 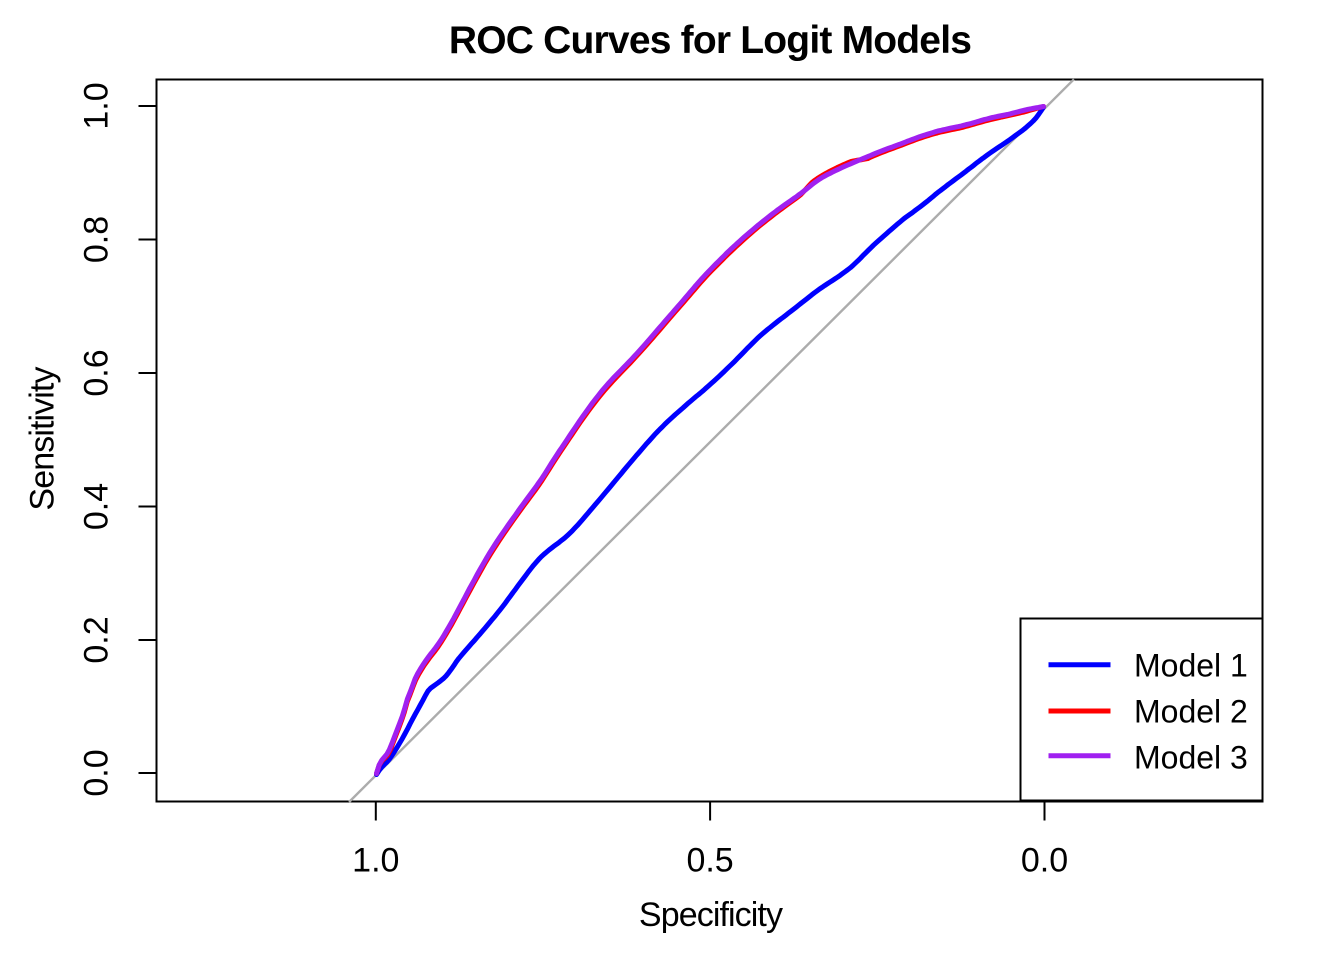 What do you see at coordinates (43, 439) in the screenshot?
I see `svg-text: Sensitivity` at bounding box center [43, 439].